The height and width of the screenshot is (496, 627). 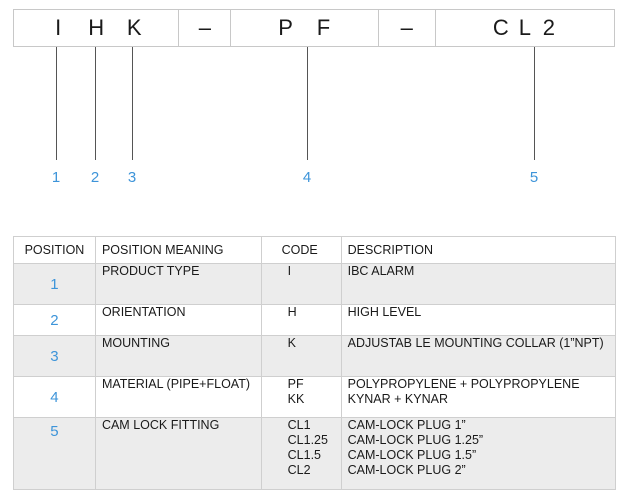 What do you see at coordinates (397, 399) in the screenshot?
I see `description-value: KYNAR + KYNAR` at bounding box center [397, 399].